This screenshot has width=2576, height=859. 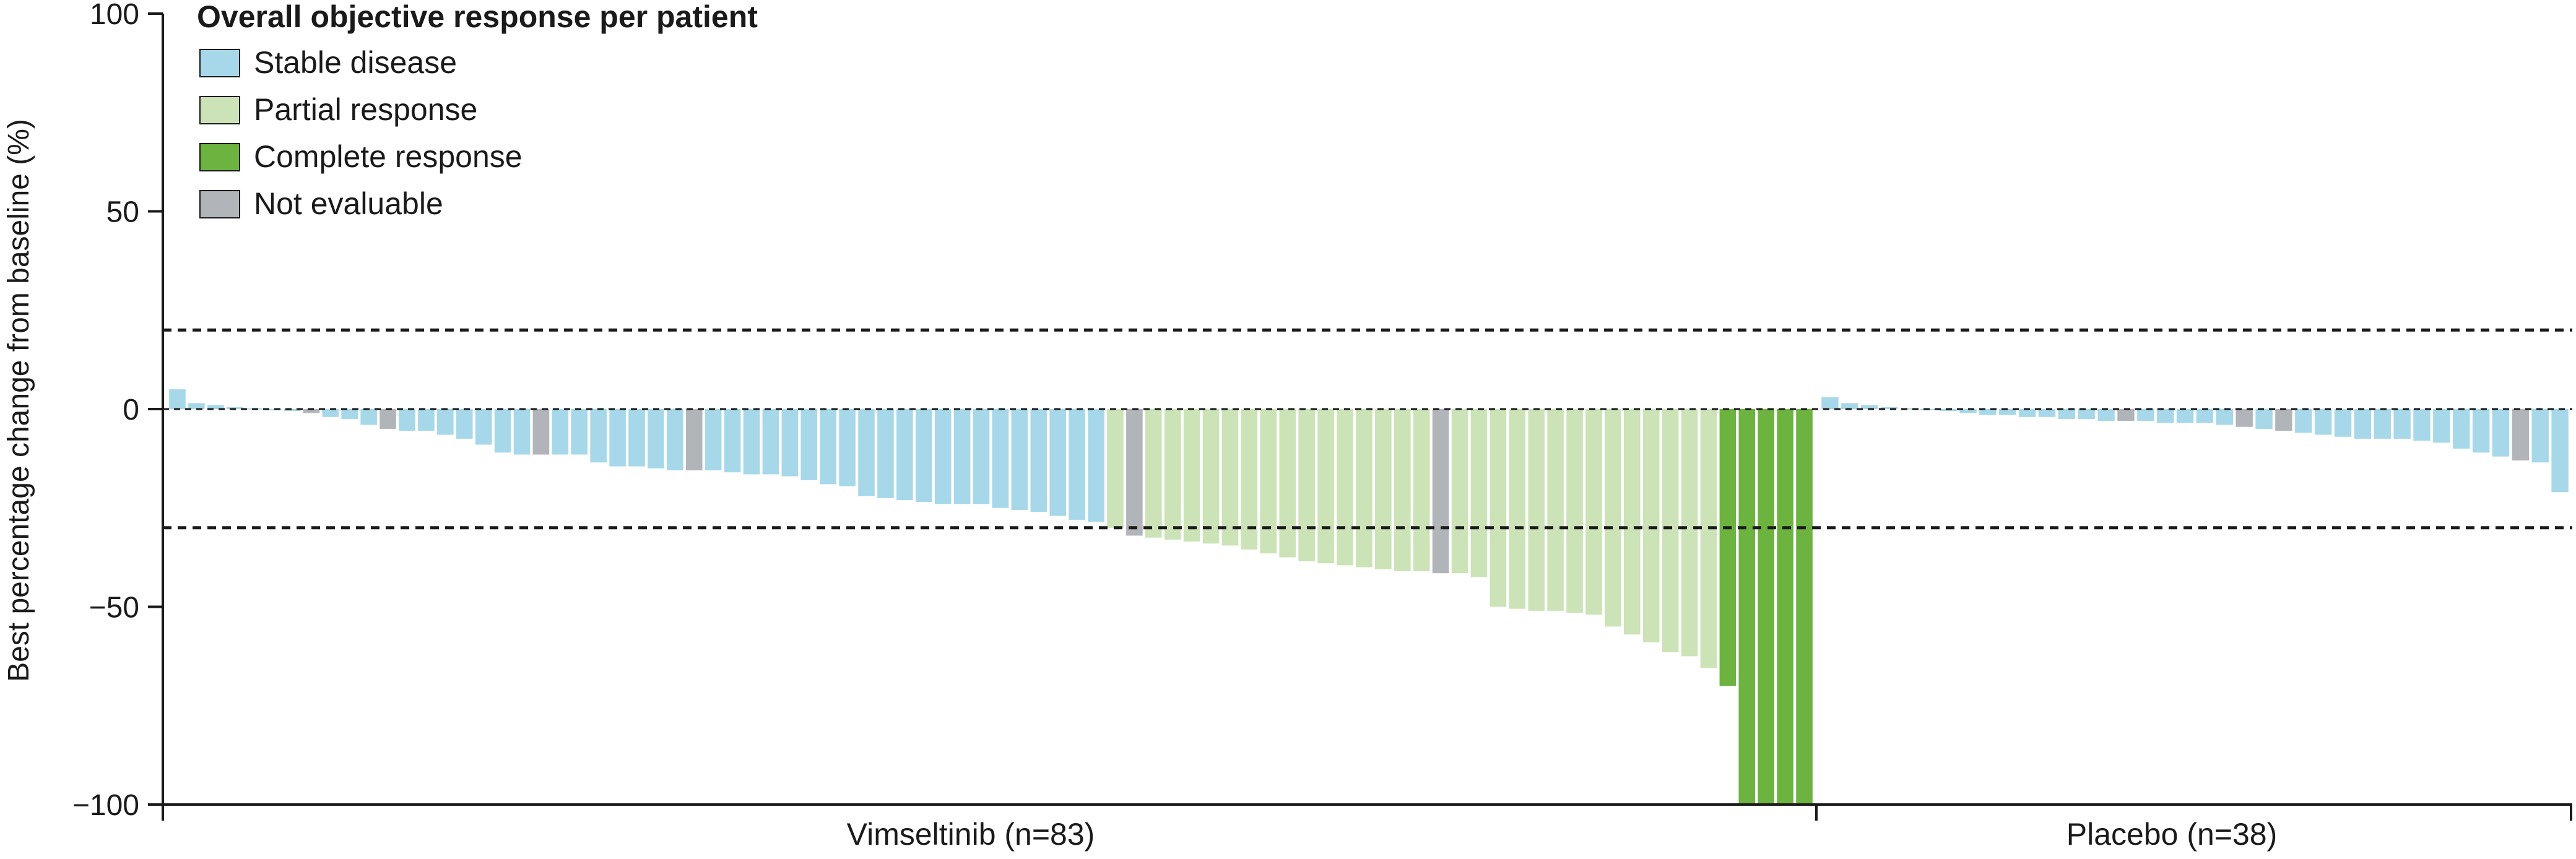 I want to click on y-tick-label-3: 0, so click(x=131, y=410).